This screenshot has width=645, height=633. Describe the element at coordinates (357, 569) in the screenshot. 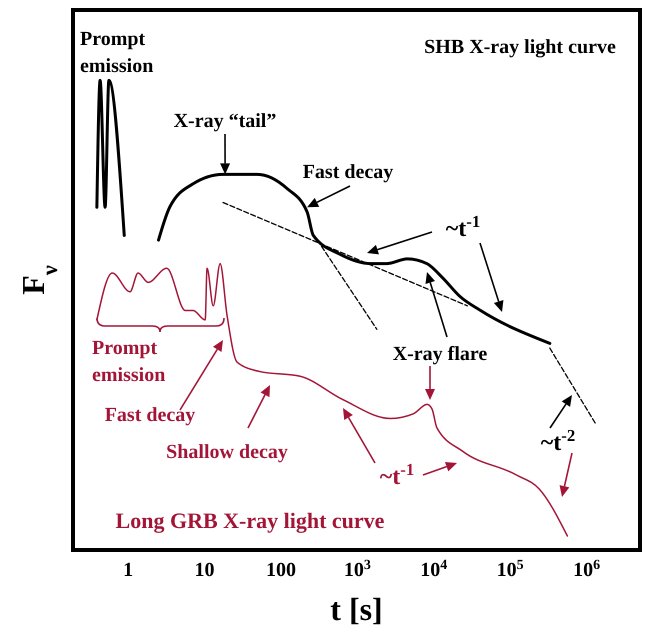

I see `x-tick-label: 10$^{3}$` at that location.